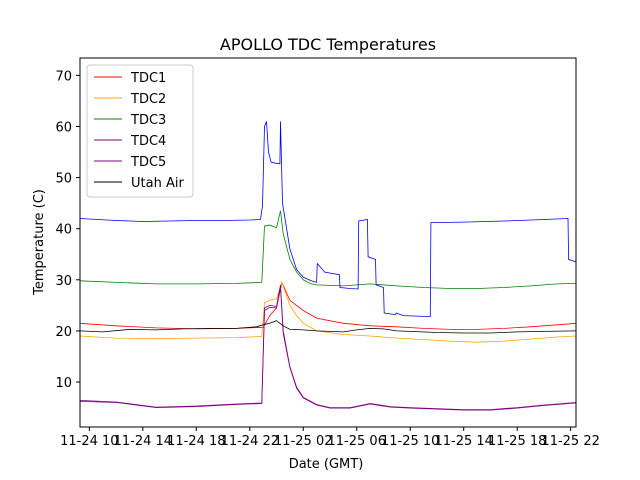 The width and height of the screenshot is (640, 480). What do you see at coordinates (328, 327) in the screenshot?
I see `series-line-utah-air` at bounding box center [328, 327].